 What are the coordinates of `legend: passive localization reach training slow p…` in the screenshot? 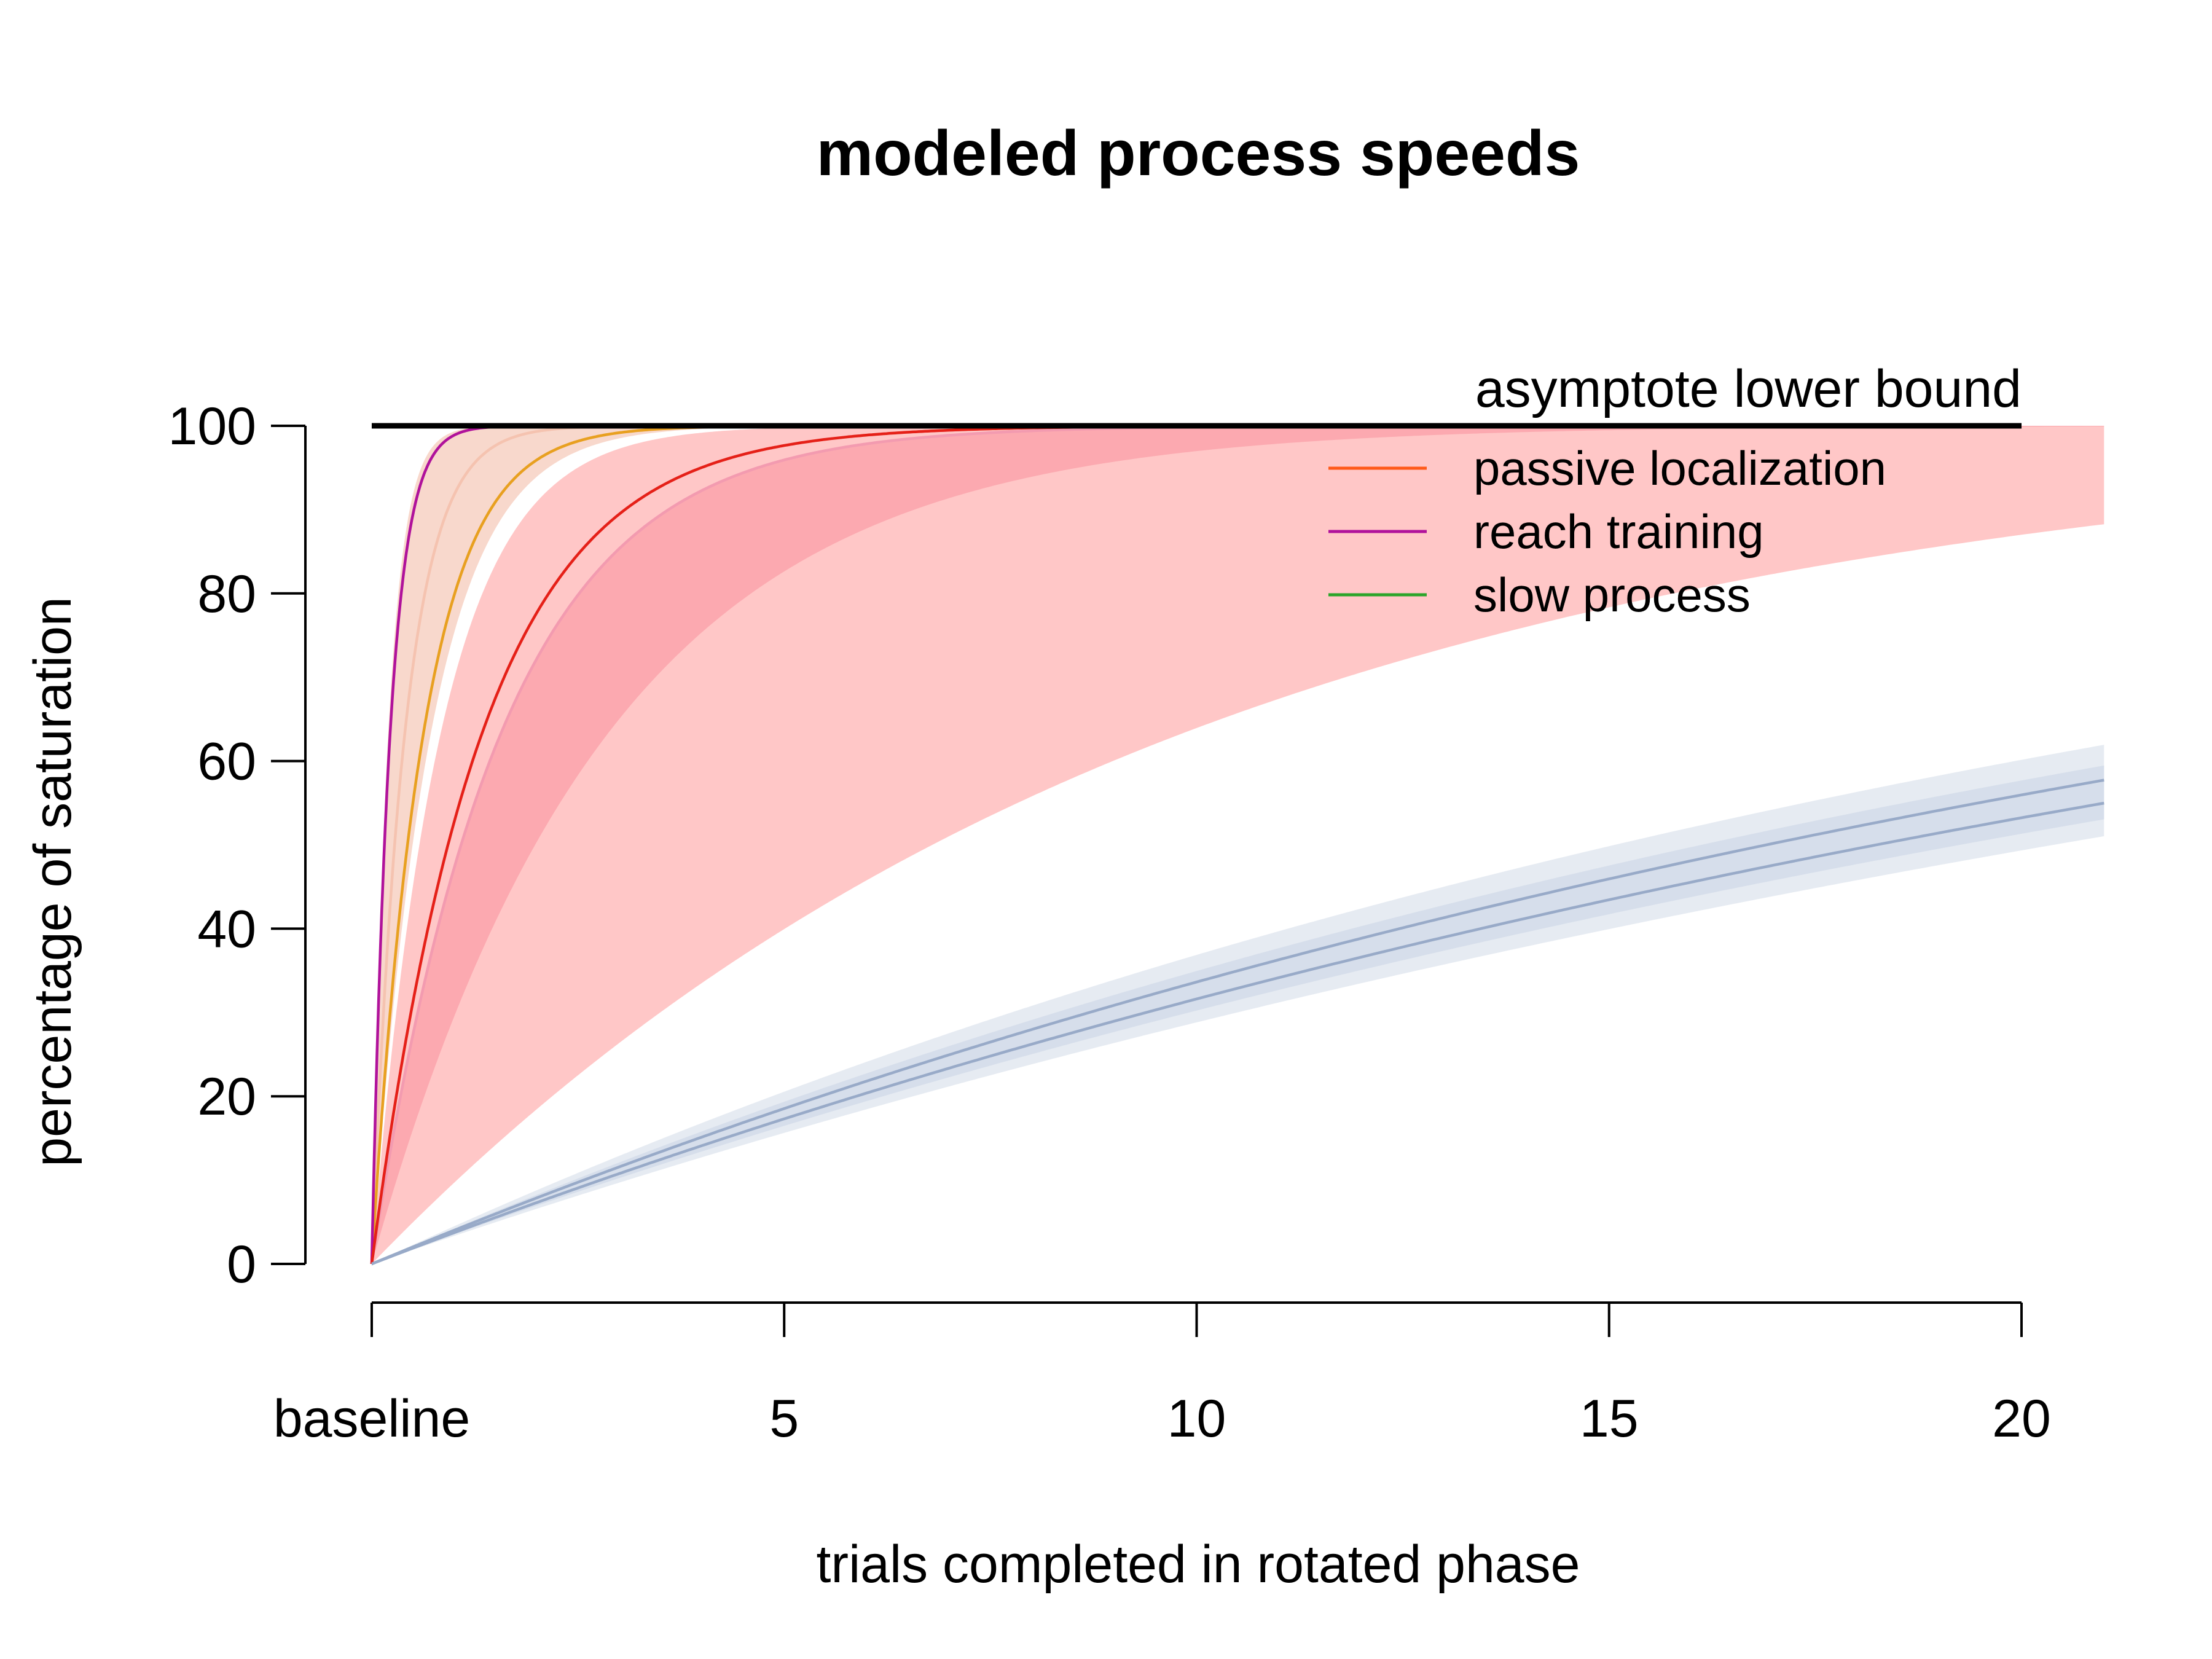 It's located at (1607, 531).